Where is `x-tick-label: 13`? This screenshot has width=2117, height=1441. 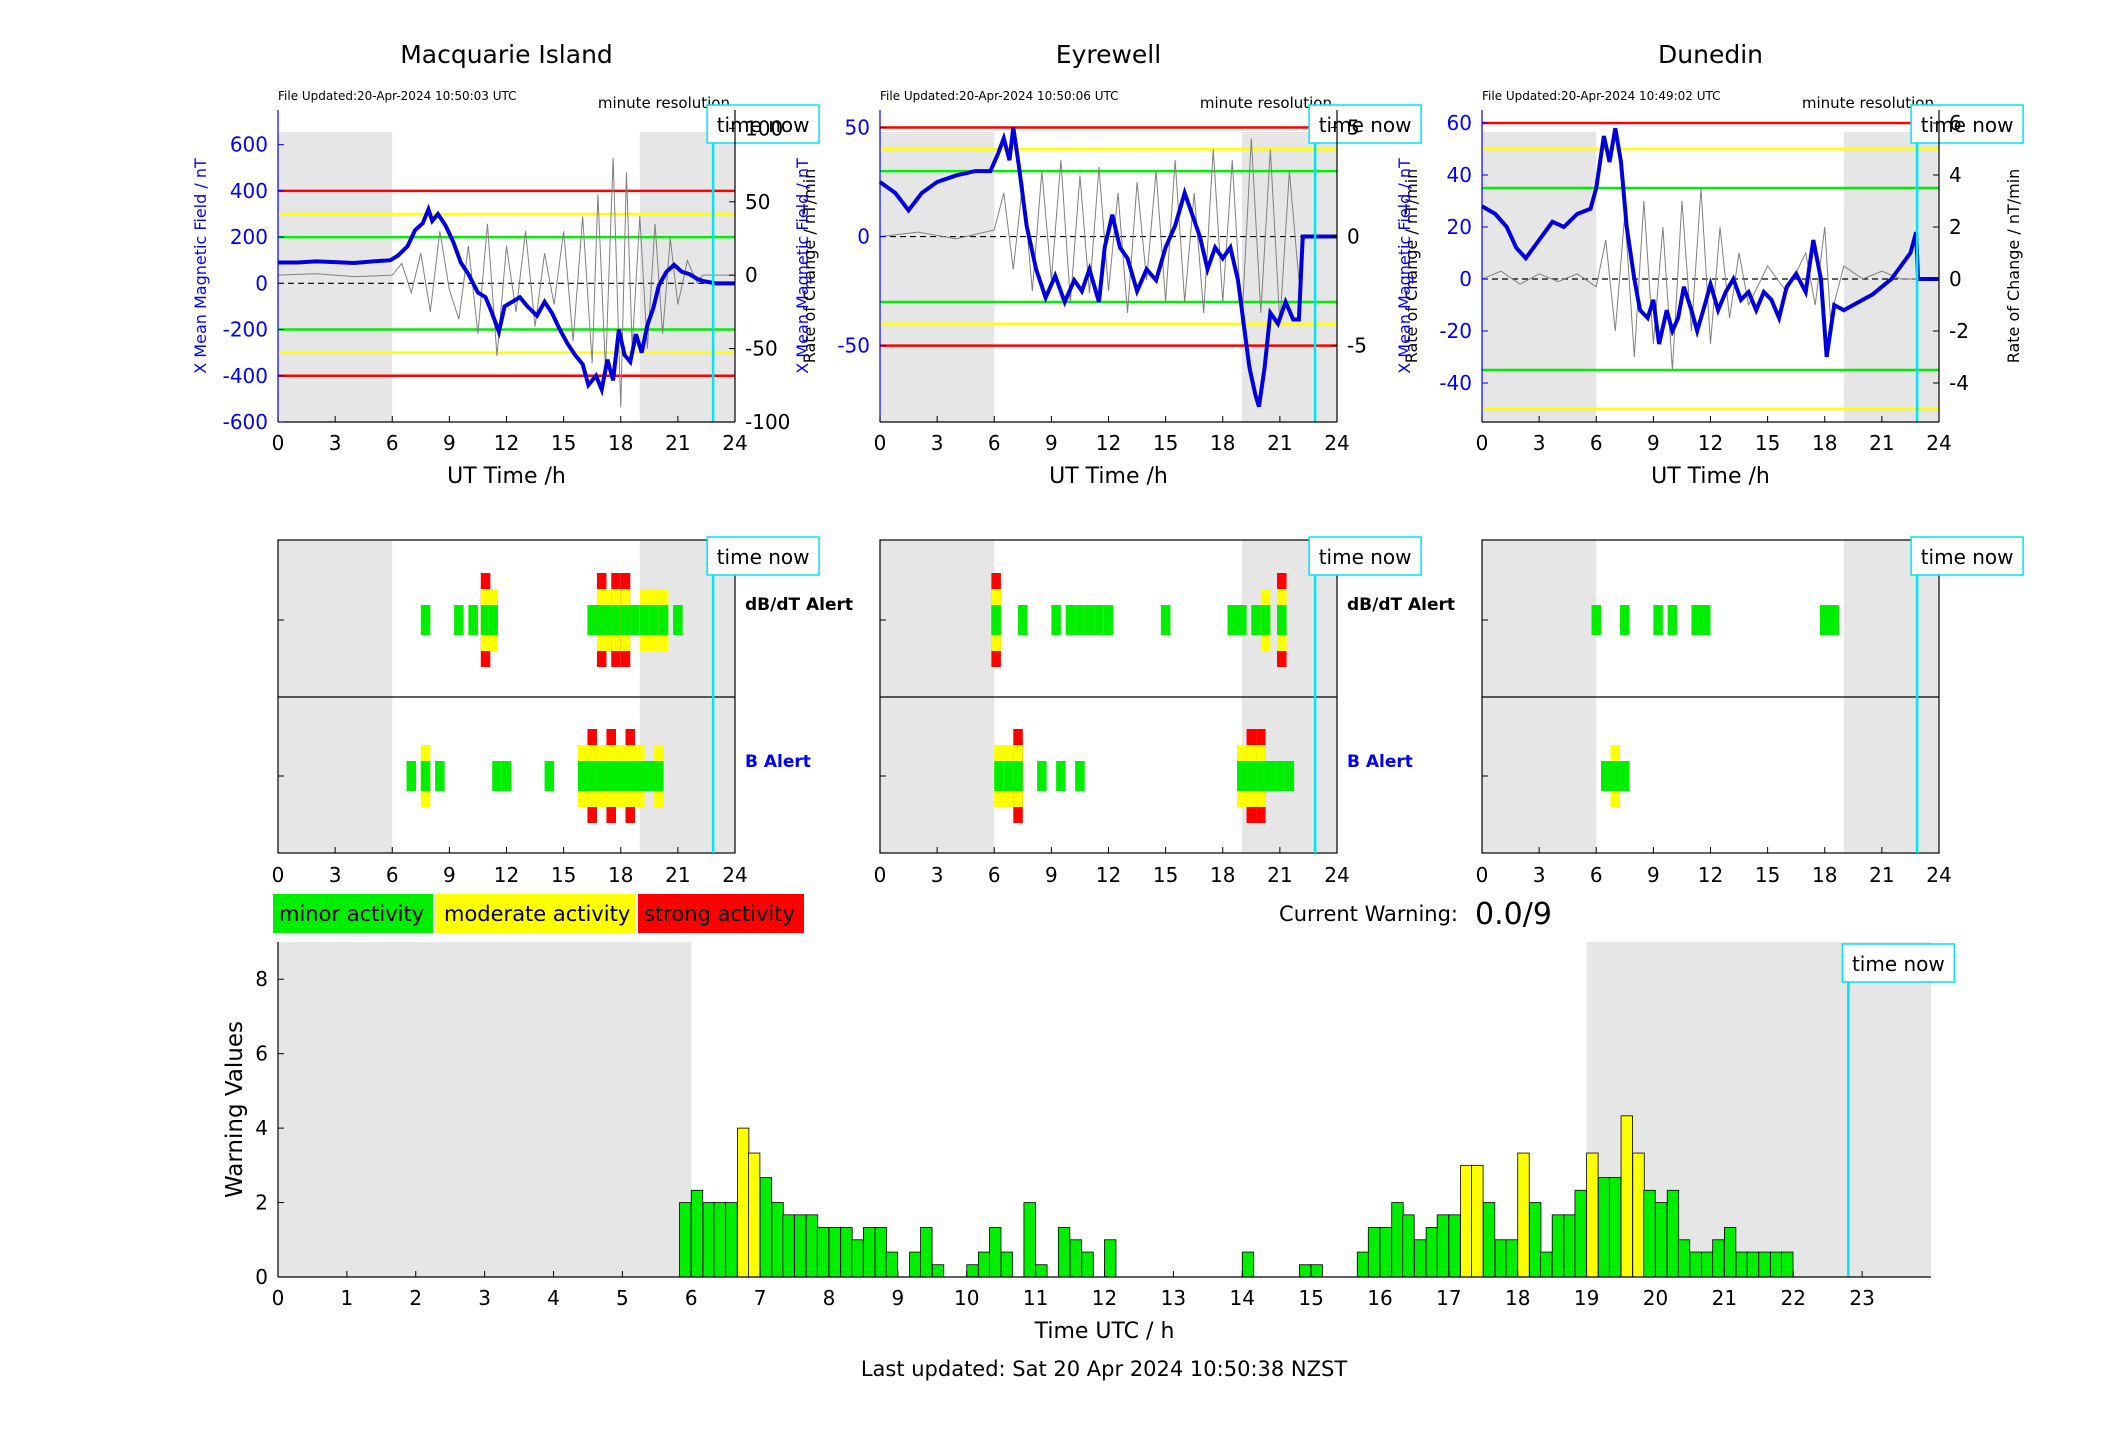 x-tick-label: 13 is located at coordinates (1173, 1298).